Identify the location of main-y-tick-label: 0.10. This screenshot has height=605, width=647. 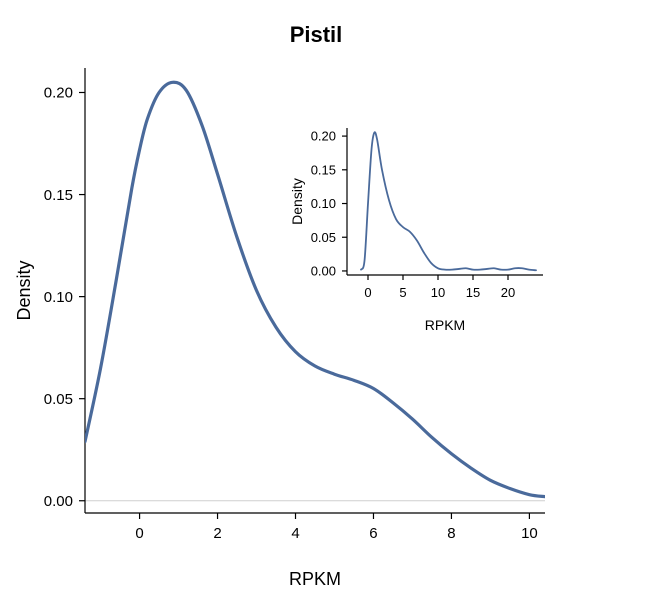
(58, 297).